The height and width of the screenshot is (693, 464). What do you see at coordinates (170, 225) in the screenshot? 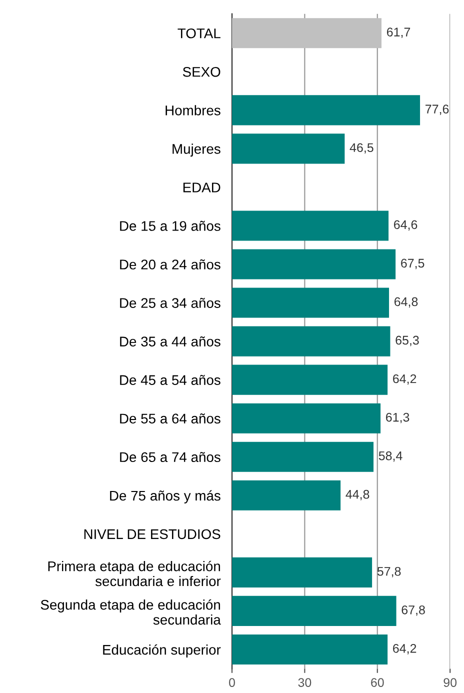
I see `y-tick-label: De 15 a 19 años` at bounding box center [170, 225].